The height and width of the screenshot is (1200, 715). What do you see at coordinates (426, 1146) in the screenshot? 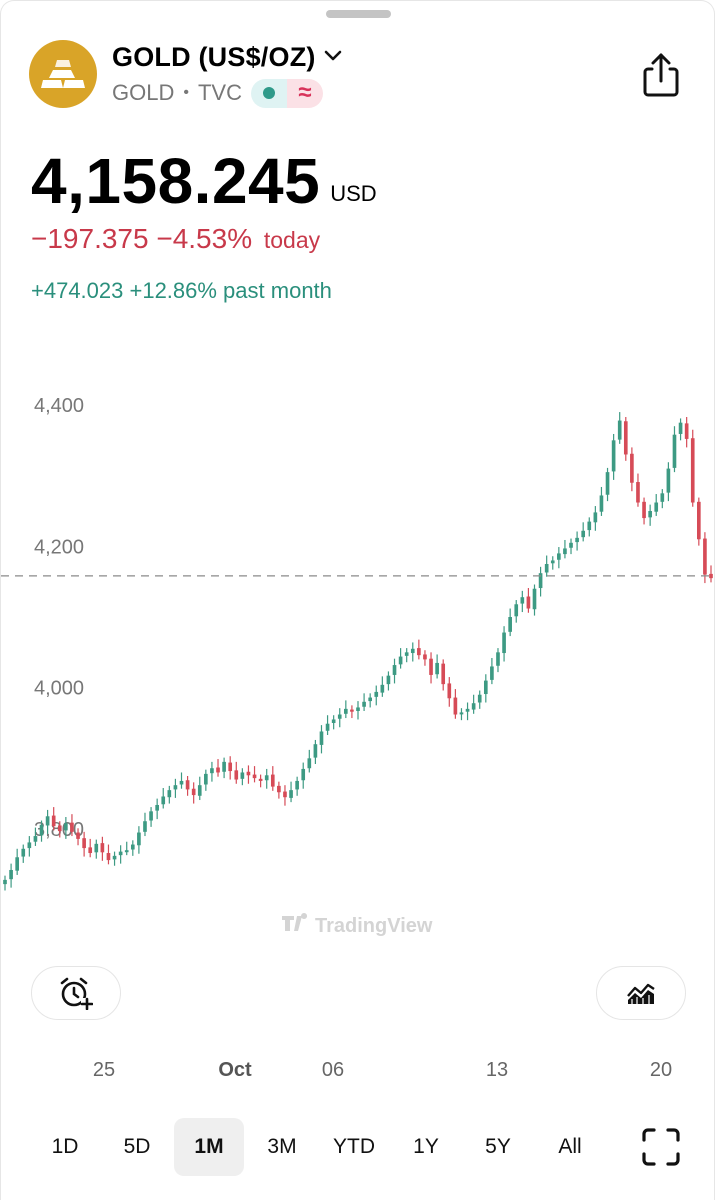
I see `range-1y: 1Y` at bounding box center [426, 1146].